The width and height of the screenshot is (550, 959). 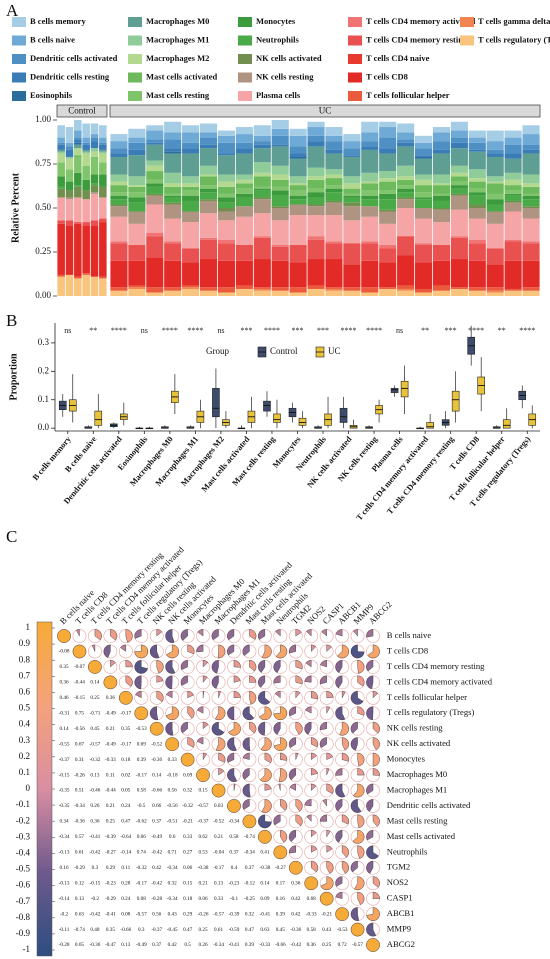 I want to click on colorbar-tick-label: 0.3, so click(x=25, y=740).